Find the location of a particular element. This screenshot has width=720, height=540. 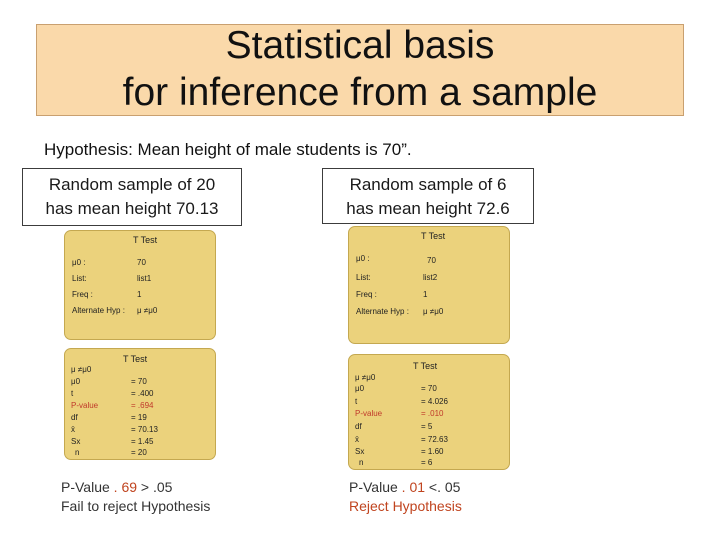

output-value: = 5 is located at coordinates (427, 426).